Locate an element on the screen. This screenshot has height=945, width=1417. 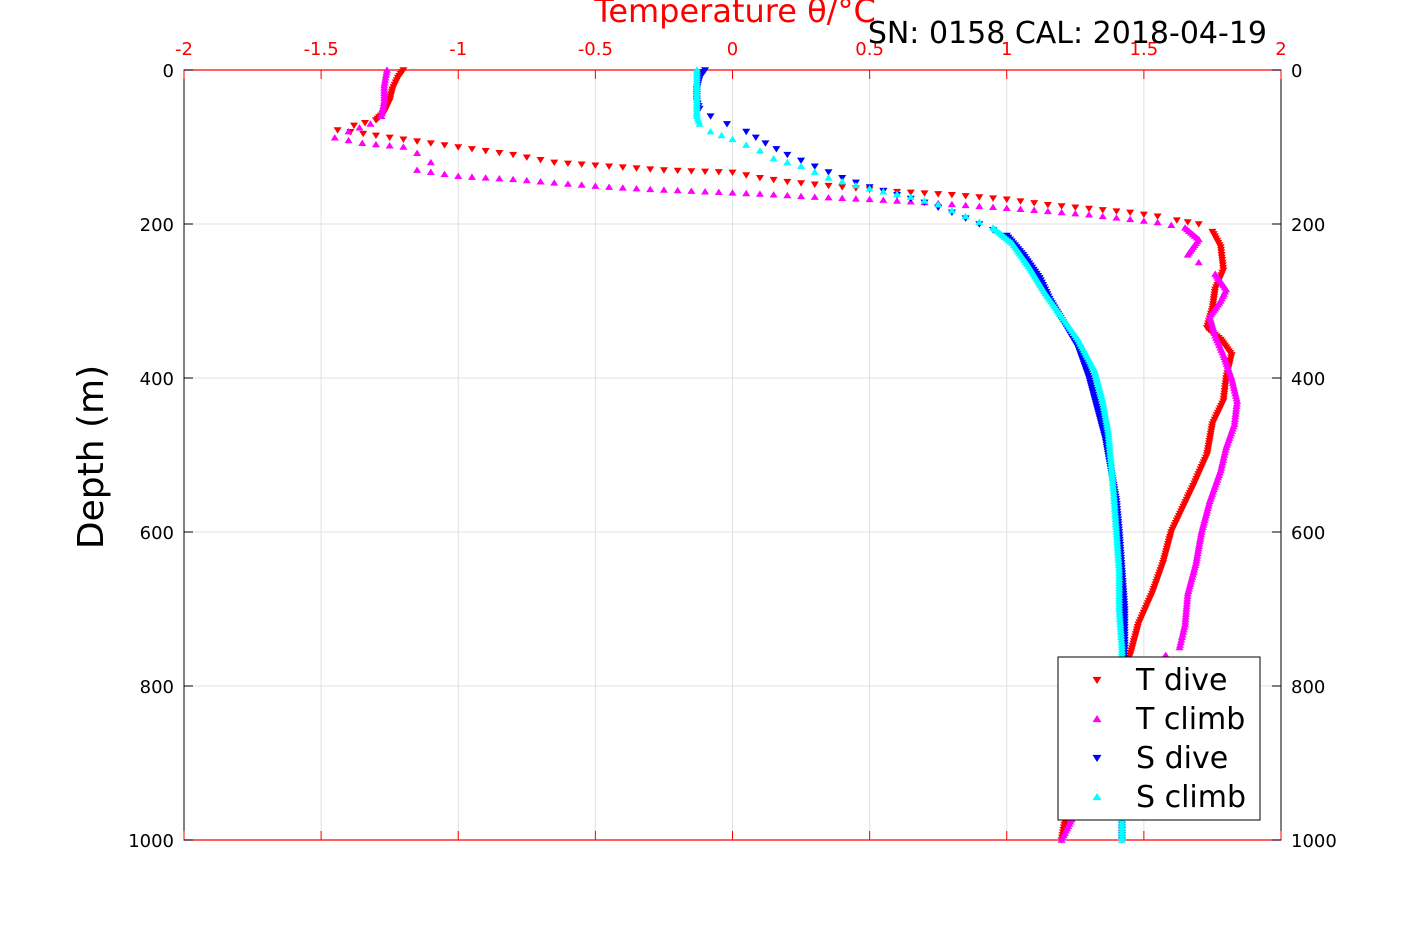
y-tick-label-left: 0 is located at coordinates (168, 71).